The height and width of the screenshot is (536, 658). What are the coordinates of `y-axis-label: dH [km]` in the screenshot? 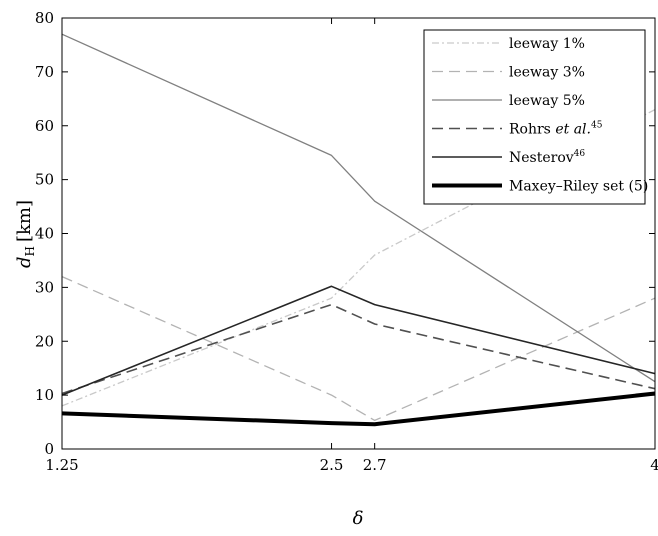 It's located at (25, 234).